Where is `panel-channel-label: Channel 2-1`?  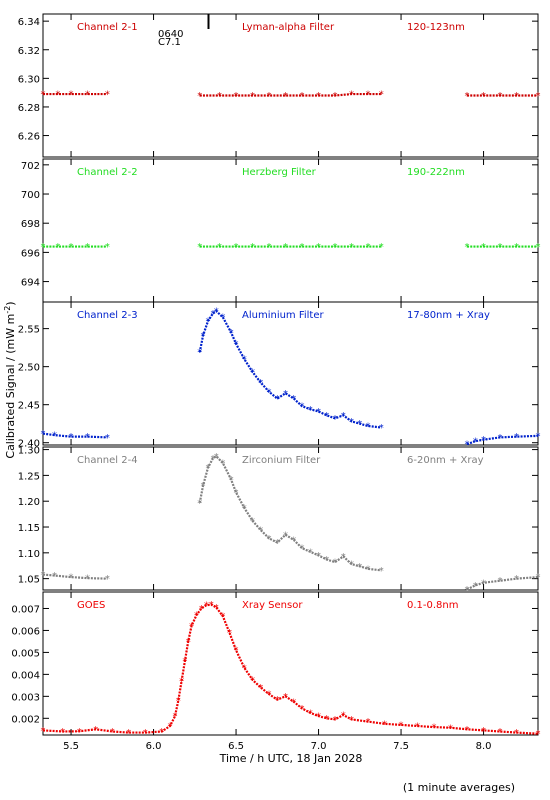
panel-channel-label: Channel 2-1 is located at coordinates (107, 27).